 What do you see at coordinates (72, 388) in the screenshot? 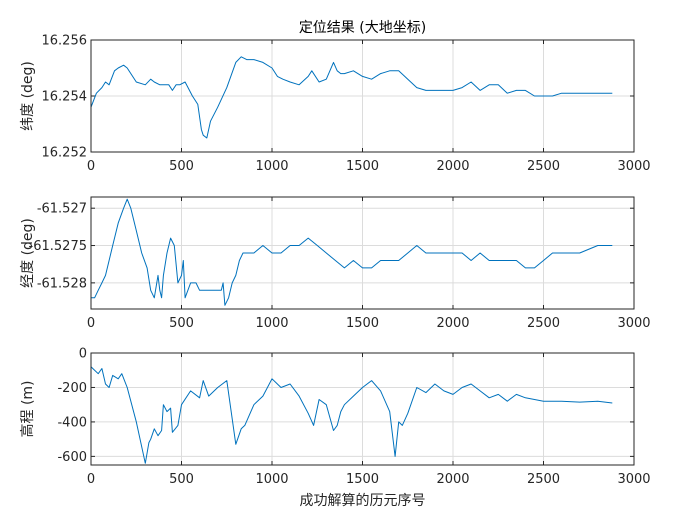
I see `y-tick-label: -200` at bounding box center [72, 388].